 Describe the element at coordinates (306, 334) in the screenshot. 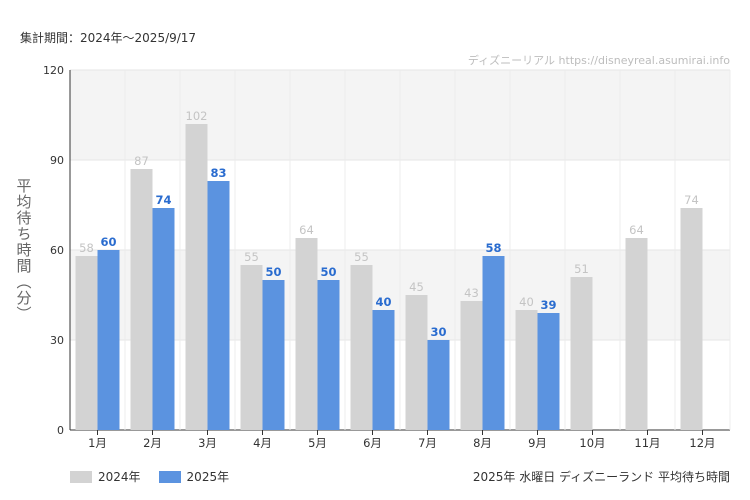

I see `bar-2024年-5月` at that location.